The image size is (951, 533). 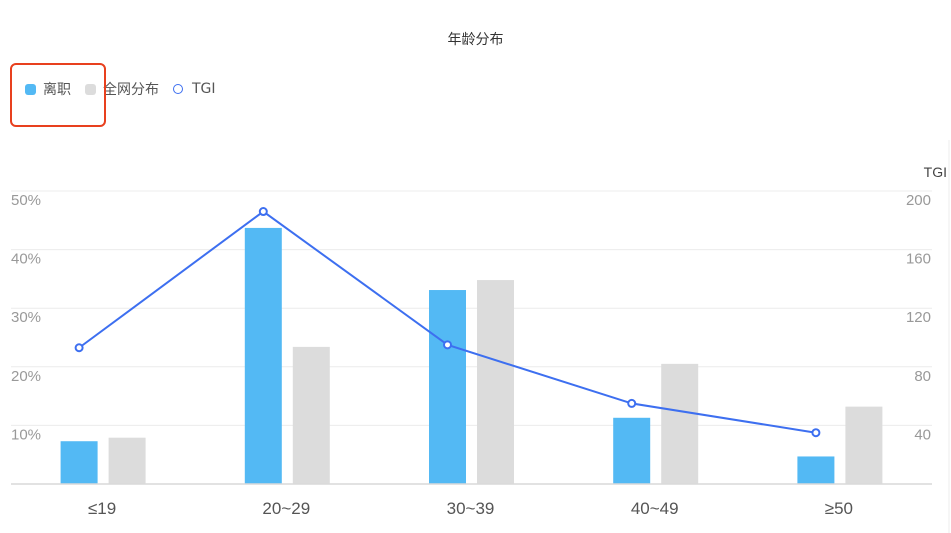 I want to click on y2-tick-label: 120, so click(x=918, y=317).